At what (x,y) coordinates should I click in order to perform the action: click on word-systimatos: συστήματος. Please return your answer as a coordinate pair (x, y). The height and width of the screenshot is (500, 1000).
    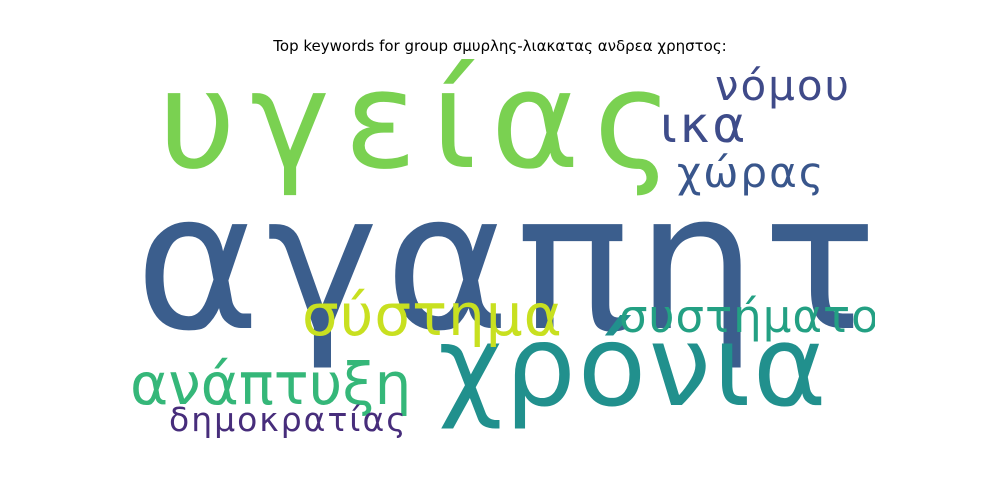
    Looking at the image, I should click on (747, 316).